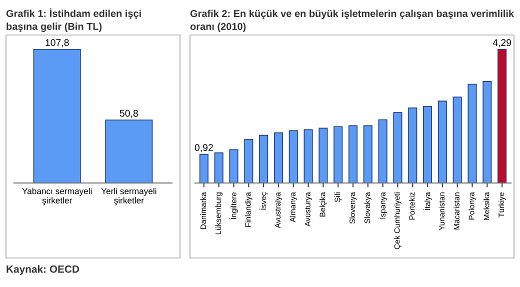  Describe the element at coordinates (57, 43) in the screenshot. I see `data-label: 107,8` at that location.